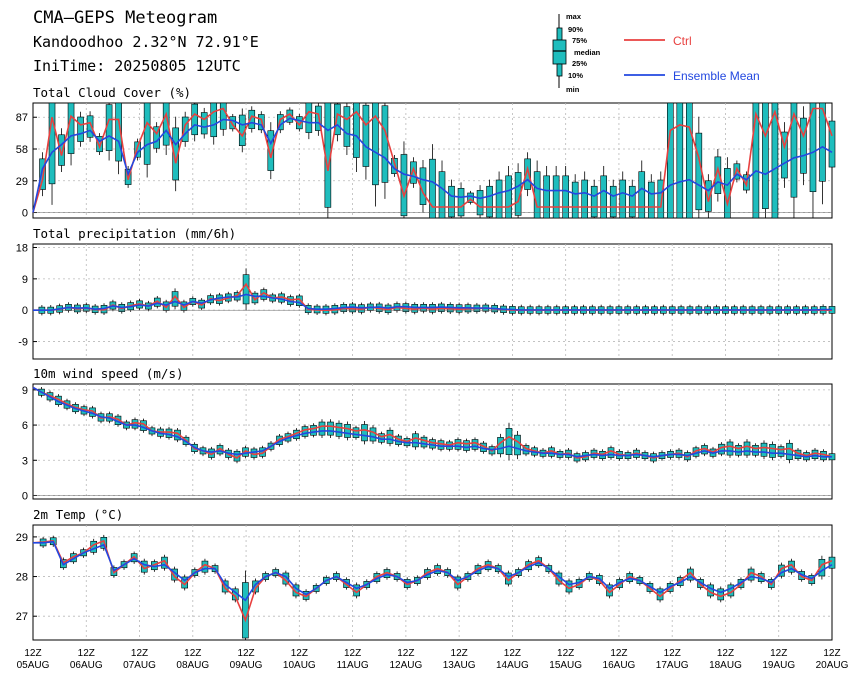 The image size is (860, 678). I want to click on y-tick-label: 28, so click(22, 578).